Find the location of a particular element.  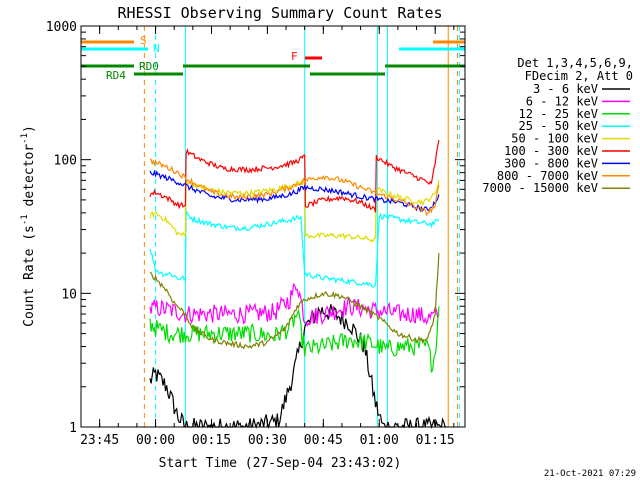

x-tick-label-3: 00:30 is located at coordinates (267, 440).